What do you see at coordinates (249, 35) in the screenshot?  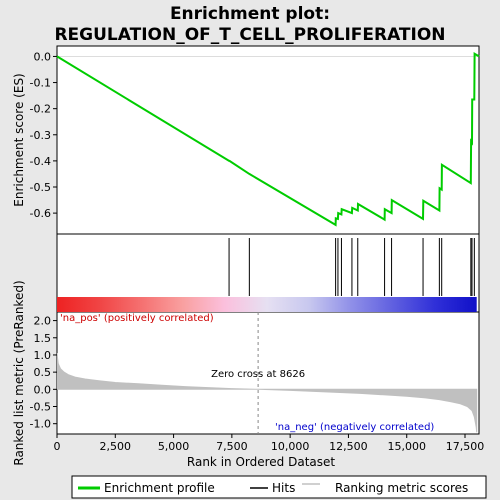 I see `chart-title-line-2: REGULATION_OF_T_CELL_PROLIFERATION` at bounding box center [249, 35].